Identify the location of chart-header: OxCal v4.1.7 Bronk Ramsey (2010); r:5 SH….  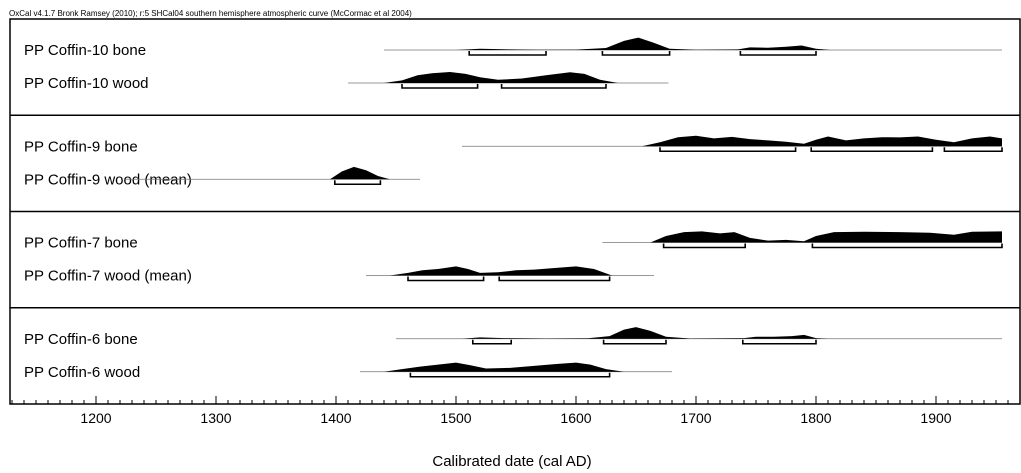
(210, 13).